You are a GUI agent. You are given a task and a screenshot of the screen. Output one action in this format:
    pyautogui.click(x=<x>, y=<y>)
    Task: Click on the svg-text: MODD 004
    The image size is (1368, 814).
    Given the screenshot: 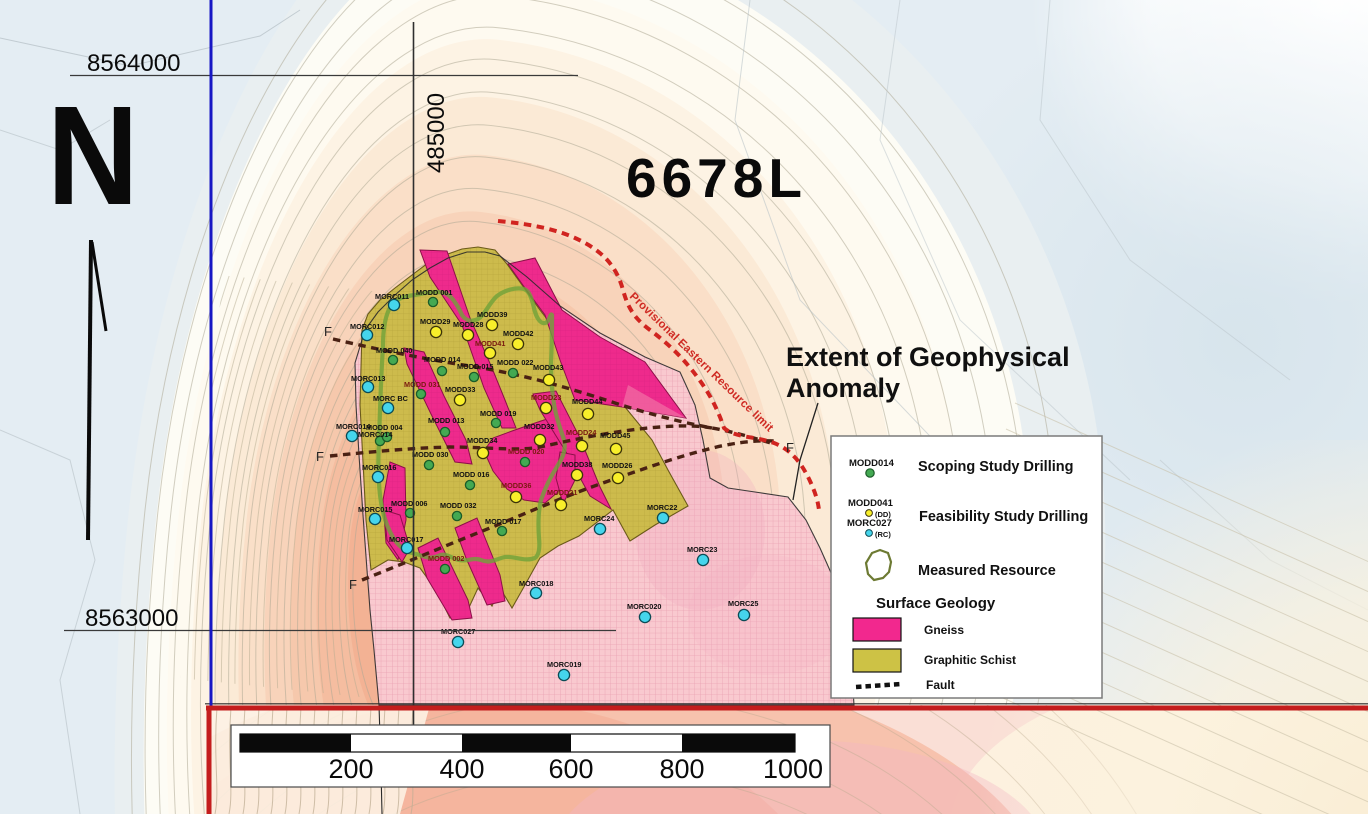 What is the action you would take?
    pyautogui.click(x=384, y=427)
    